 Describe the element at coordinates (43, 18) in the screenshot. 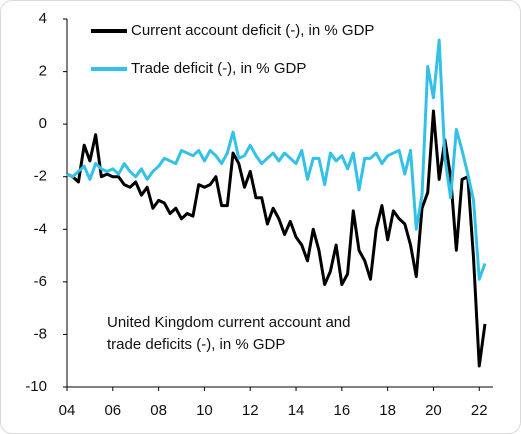

I see `y-tick-label: 4` at that location.